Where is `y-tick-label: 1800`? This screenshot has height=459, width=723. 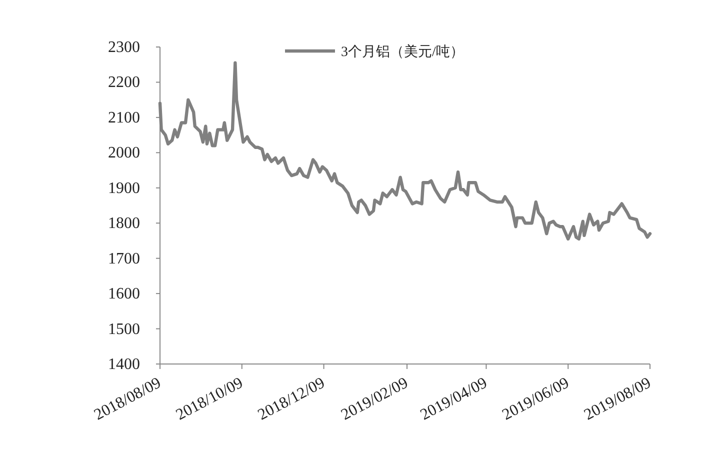
y-tick-label: 1800 is located at coordinates (124, 223).